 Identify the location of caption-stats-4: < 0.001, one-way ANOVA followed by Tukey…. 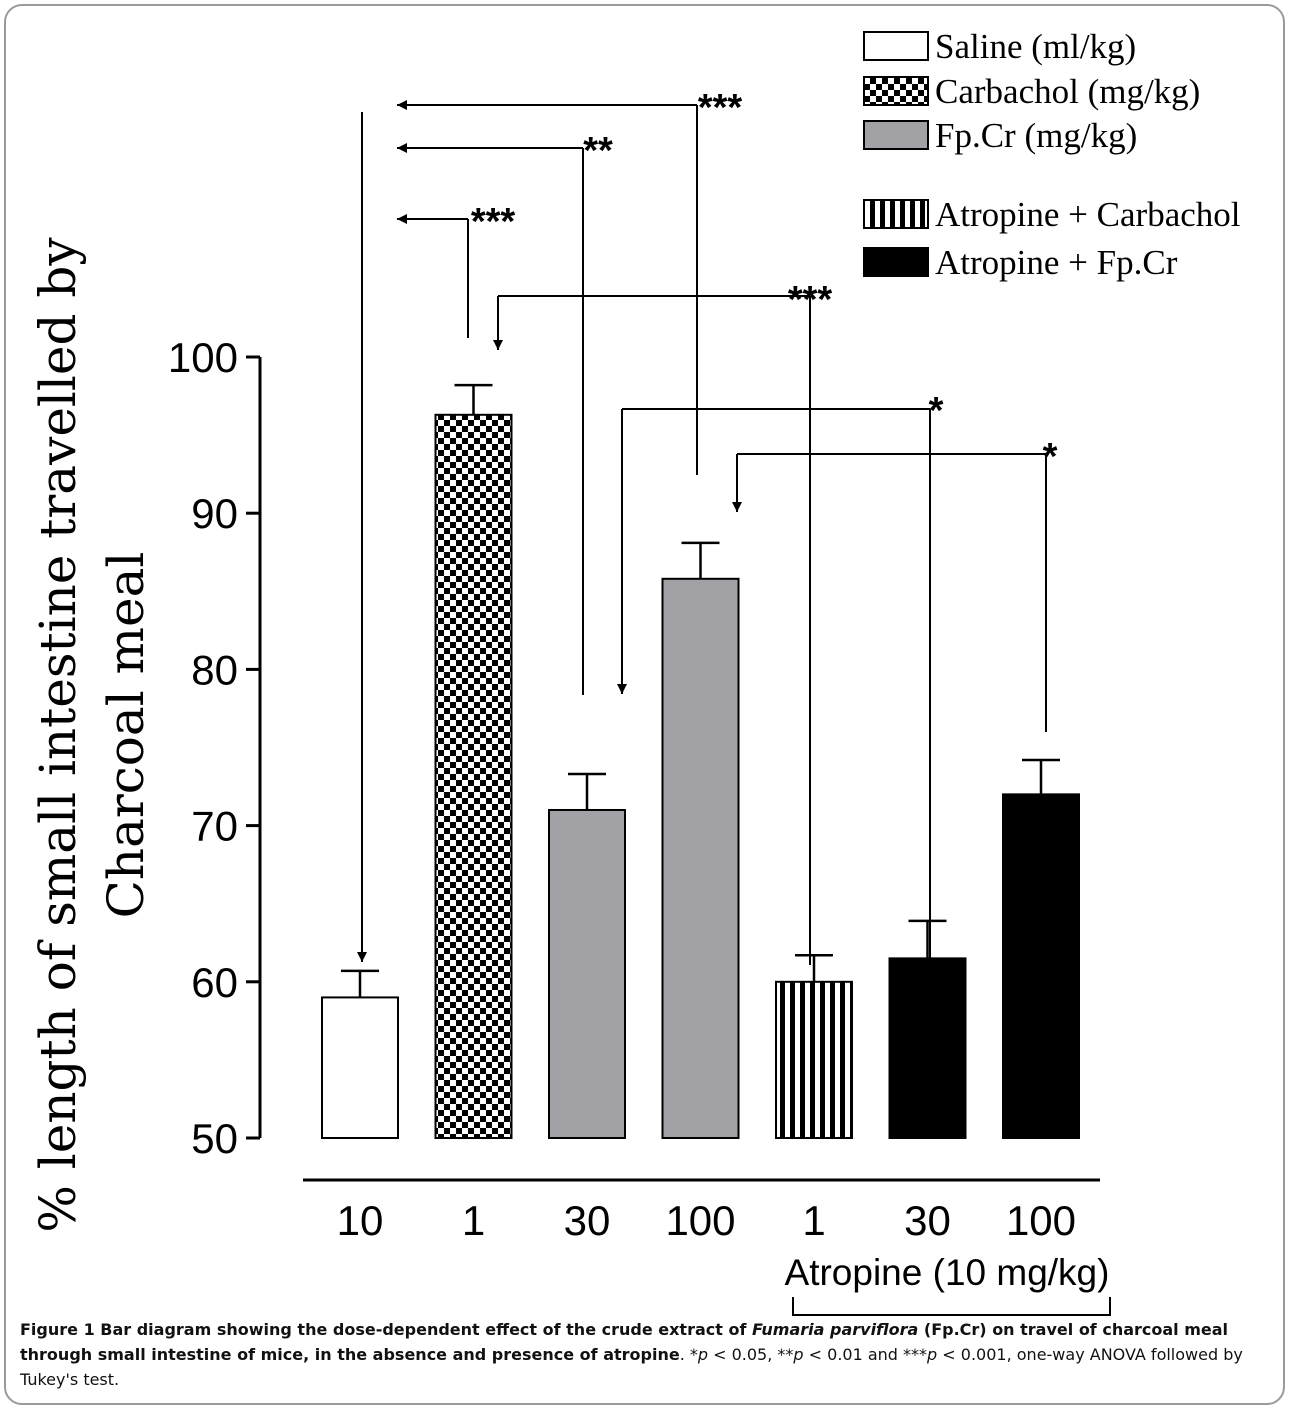
(631, 1367).